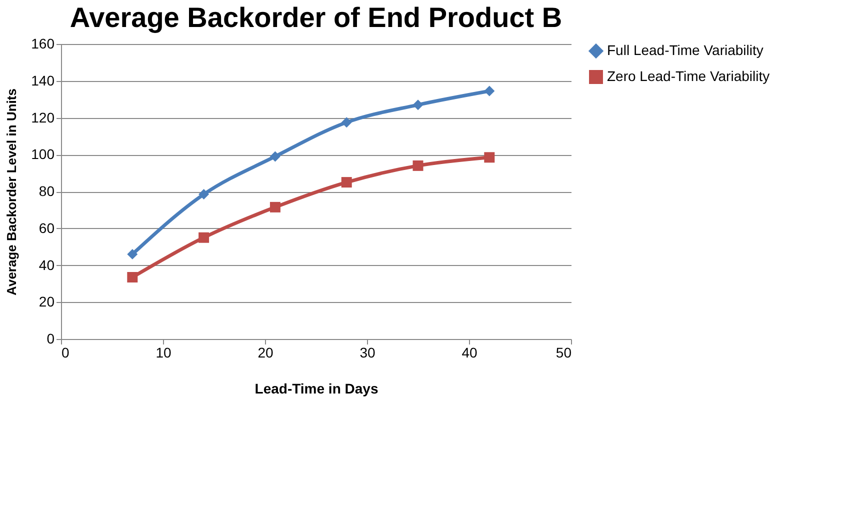 This screenshot has width=855, height=506. I want to click on x-tick-label: 10, so click(164, 352).